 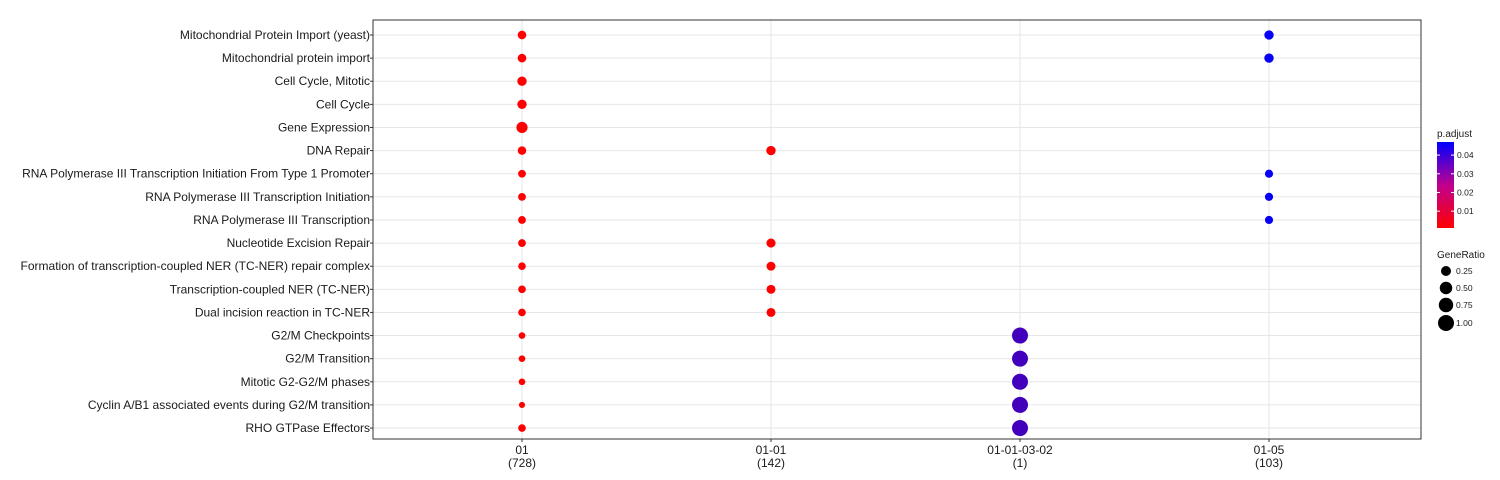 What do you see at coordinates (771, 463) in the screenshot?
I see `x-tick-count-label: (142)` at bounding box center [771, 463].